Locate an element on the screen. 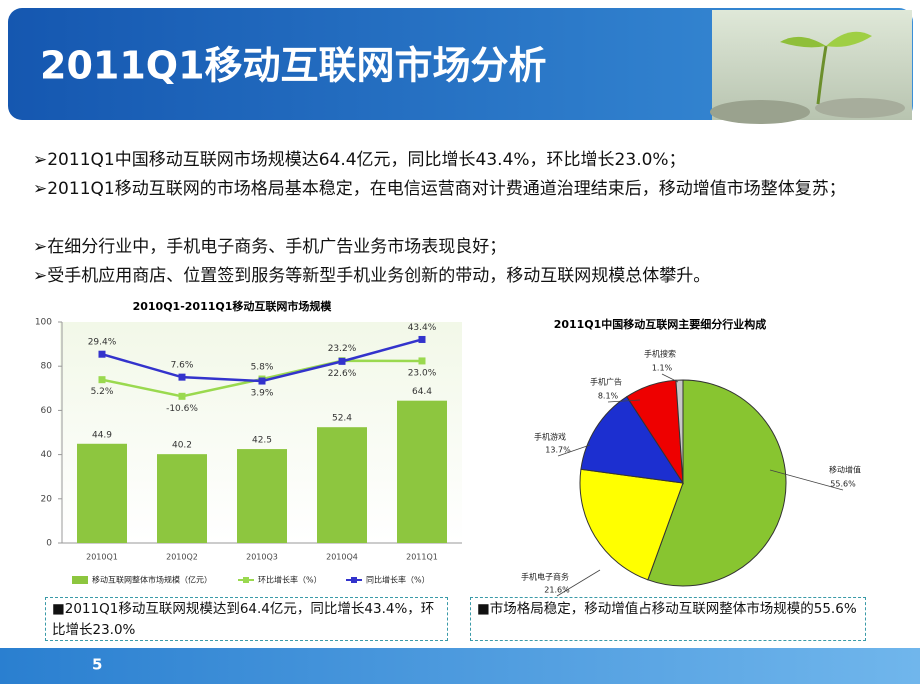  bullet: ➢在细分行业中，手机电子商务、手机广告业务市场表现良好； is located at coordinates (270, 247).